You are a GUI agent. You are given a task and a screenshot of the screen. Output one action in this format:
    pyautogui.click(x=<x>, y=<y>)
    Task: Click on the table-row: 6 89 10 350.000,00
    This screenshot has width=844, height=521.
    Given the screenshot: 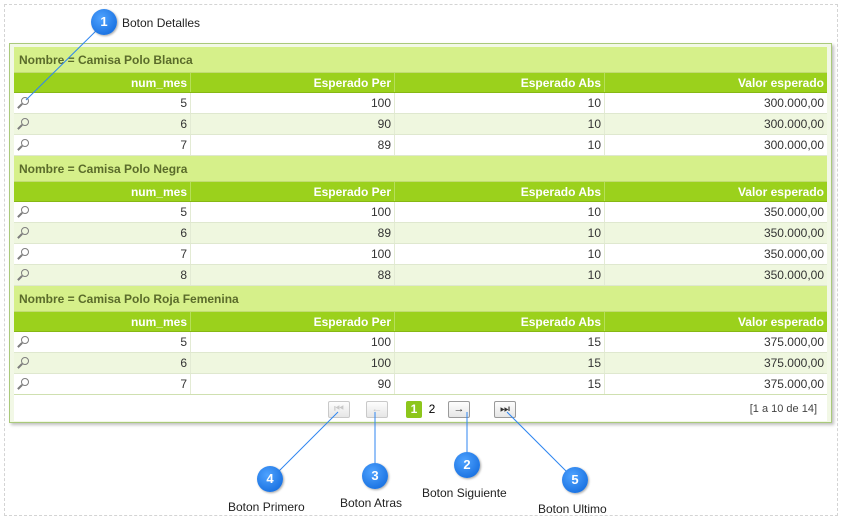 What is the action you would take?
    pyautogui.click(x=420, y=233)
    